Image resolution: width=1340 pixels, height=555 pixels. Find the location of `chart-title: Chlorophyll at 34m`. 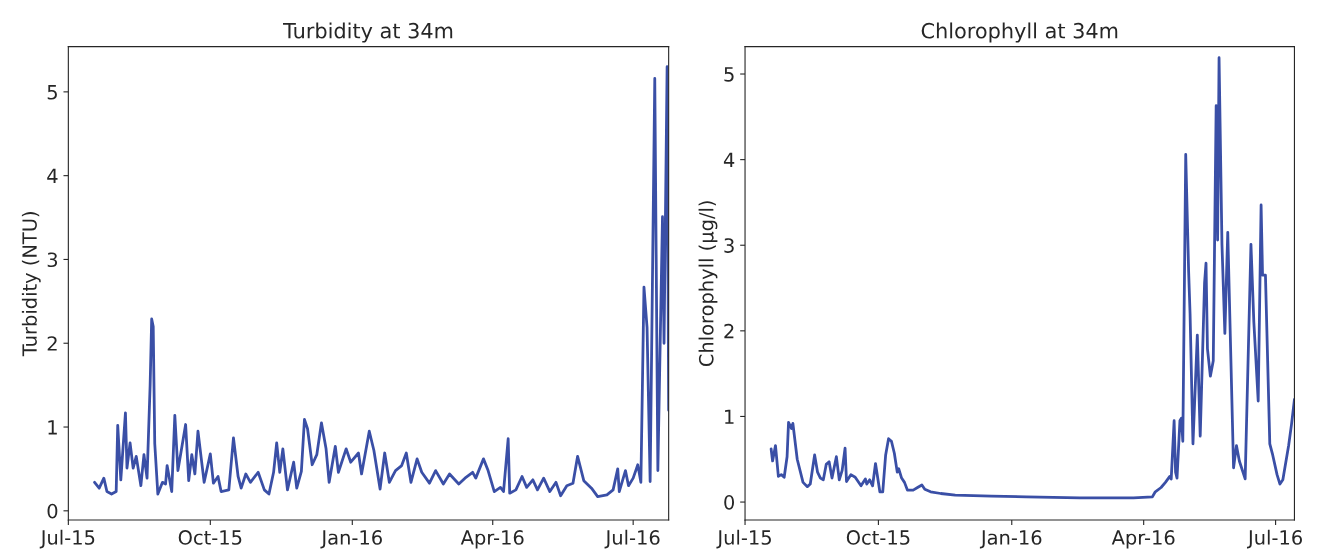

chart-title: Chlorophyll at 34m is located at coordinates (1019, 32).